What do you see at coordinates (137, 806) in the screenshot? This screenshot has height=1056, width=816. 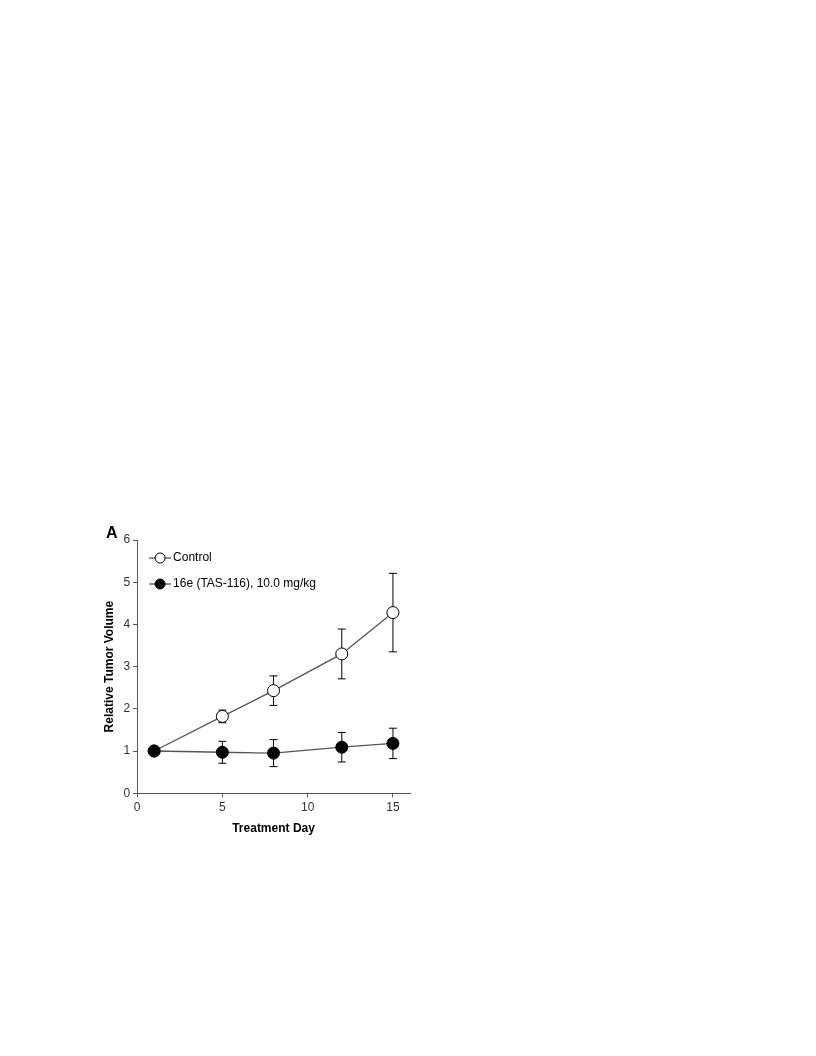 I see `x-tick-label: 0` at bounding box center [137, 806].